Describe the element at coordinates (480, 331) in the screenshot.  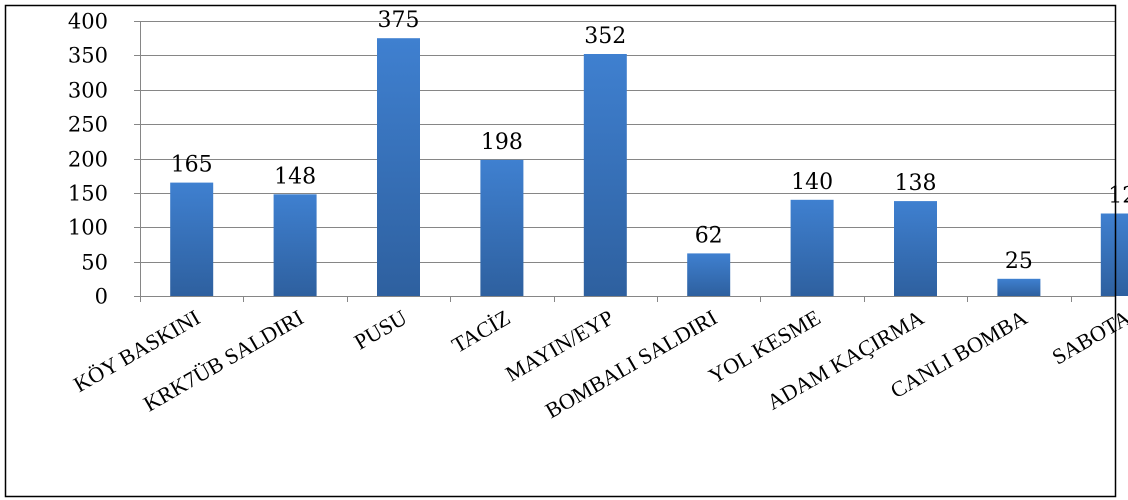
I see `category-label: TACİZ` at that location.